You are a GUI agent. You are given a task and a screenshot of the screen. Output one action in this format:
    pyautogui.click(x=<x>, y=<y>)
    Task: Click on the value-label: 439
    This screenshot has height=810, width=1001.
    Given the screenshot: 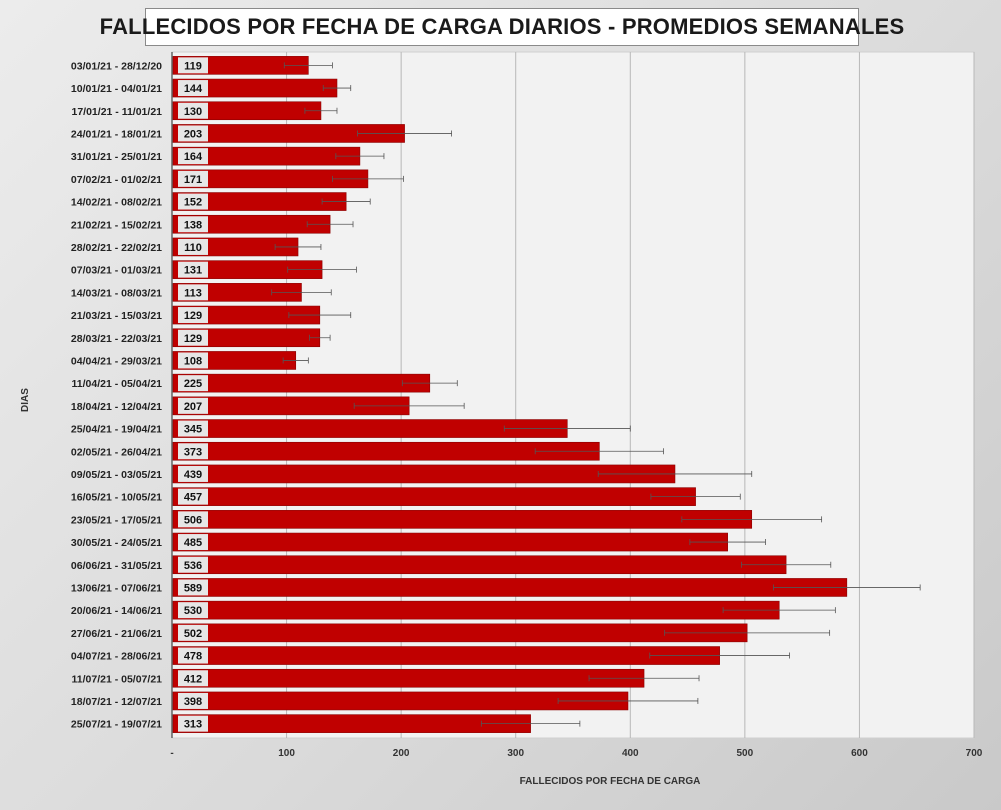 What is the action you would take?
    pyautogui.click(x=193, y=475)
    